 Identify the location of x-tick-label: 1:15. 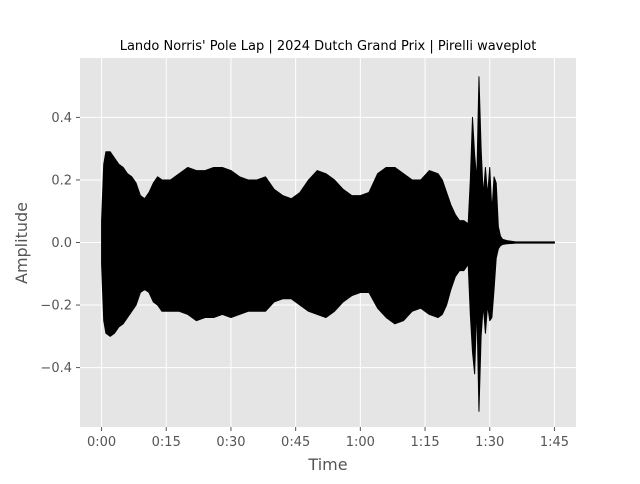
(424, 442).